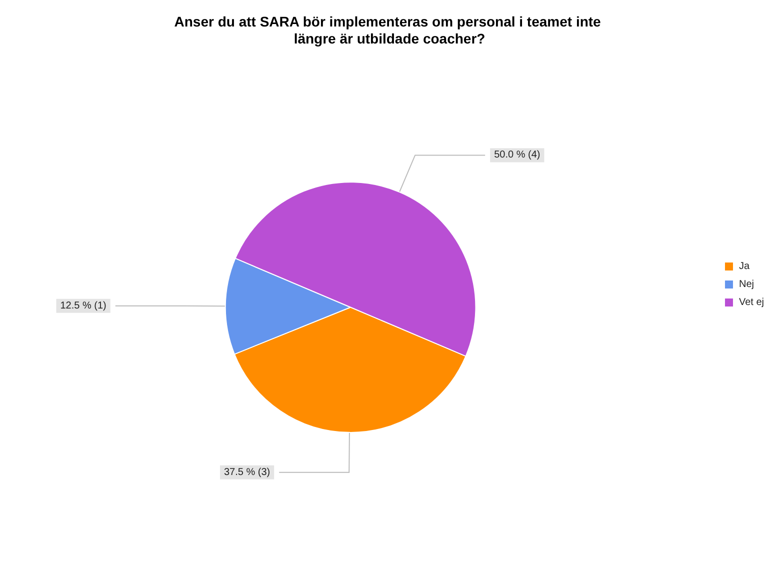 This screenshot has width=779, height=569. I want to click on chart-title: Anser du att SARA bör implementeras om personal i teamet inte längre är utbildade coacher?, so click(389, 30).